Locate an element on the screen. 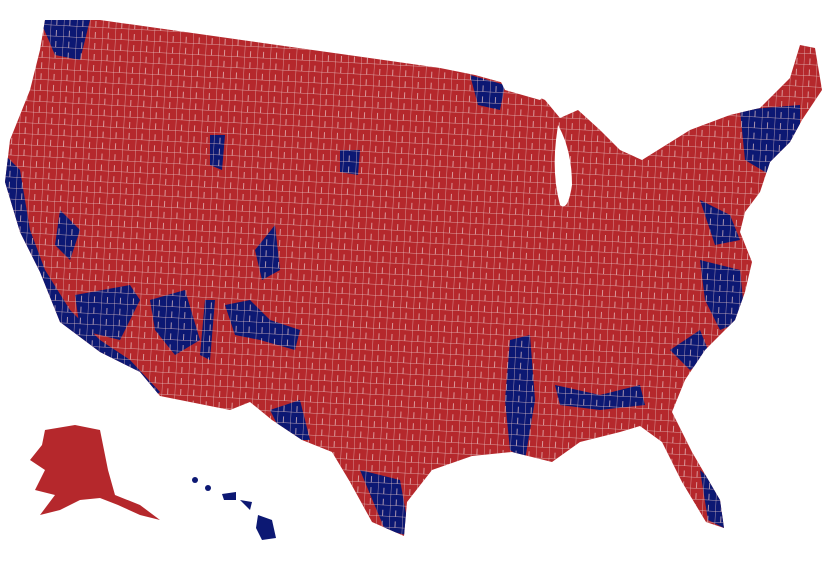 The image size is (828, 582). lake-superior is located at coordinates (522, 90).